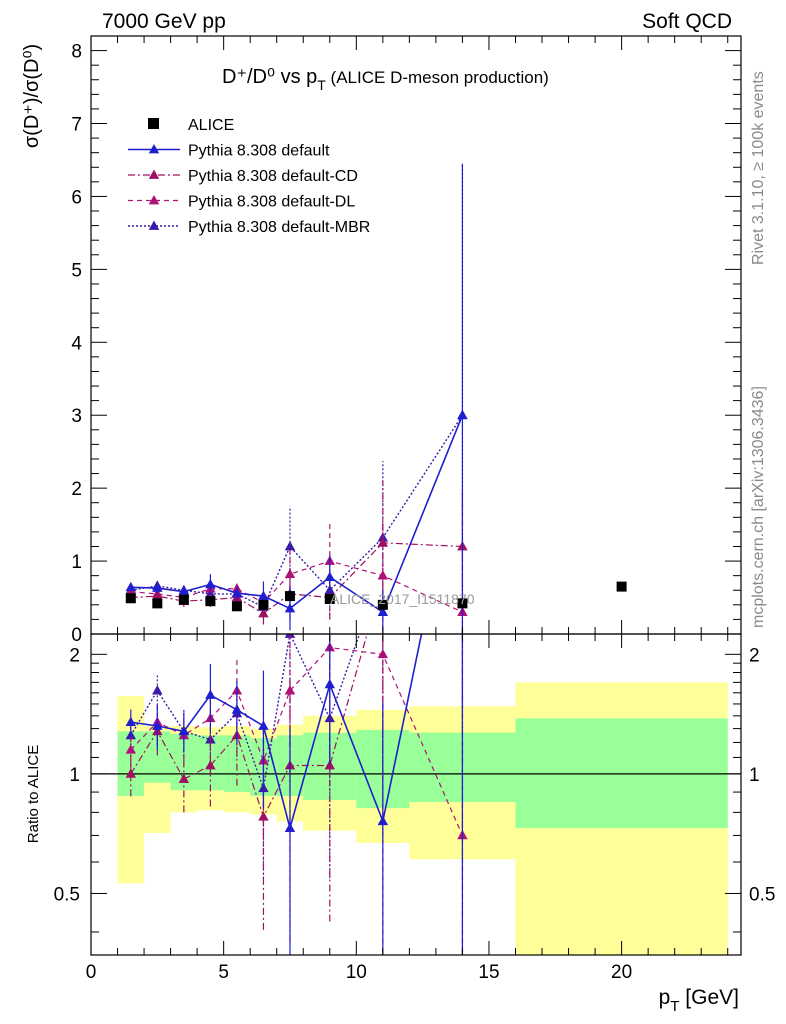 This screenshot has width=786, height=1024. I want to click on x-axis-label: pT [GeV], so click(699, 1000).